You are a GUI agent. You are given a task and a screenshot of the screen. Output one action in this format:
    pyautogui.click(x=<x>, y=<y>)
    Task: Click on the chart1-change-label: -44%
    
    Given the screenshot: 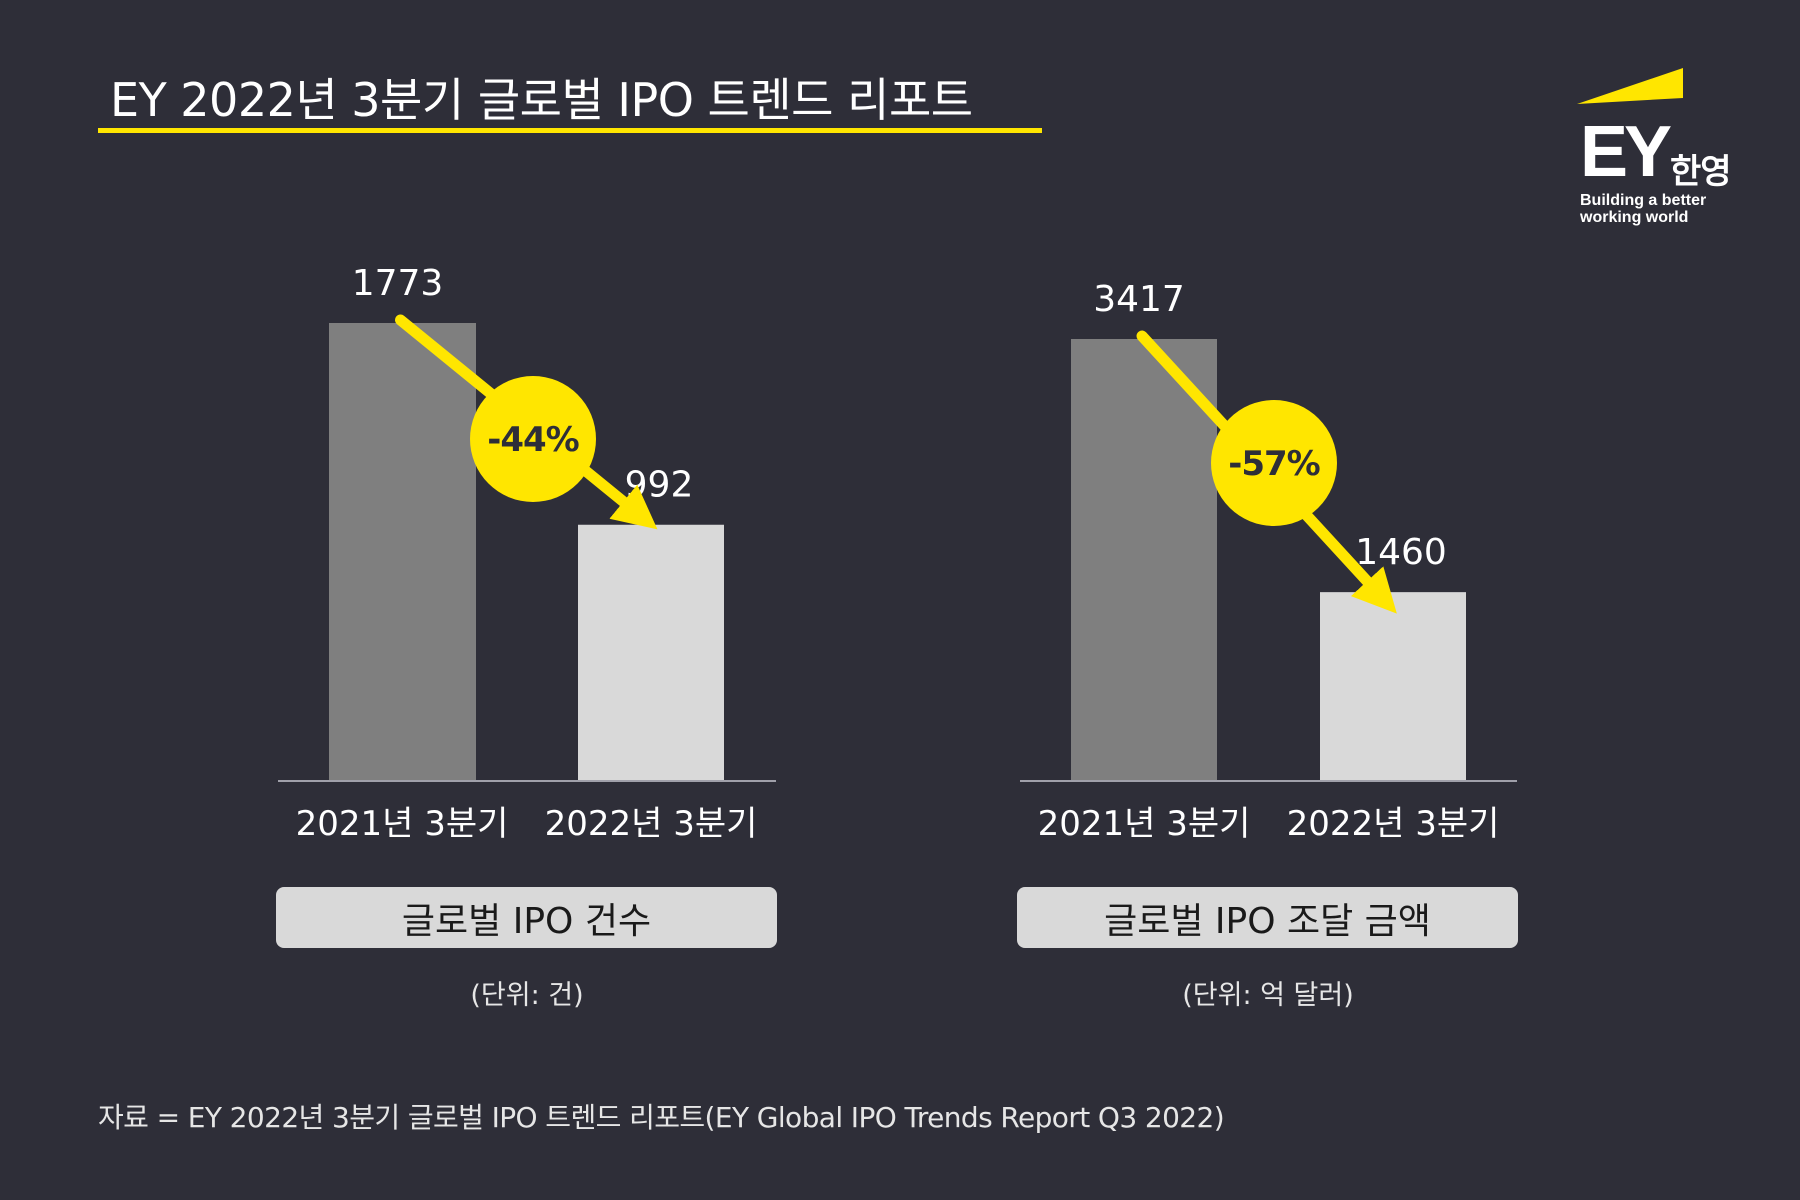 What is the action you would take?
    pyautogui.click(x=533, y=440)
    